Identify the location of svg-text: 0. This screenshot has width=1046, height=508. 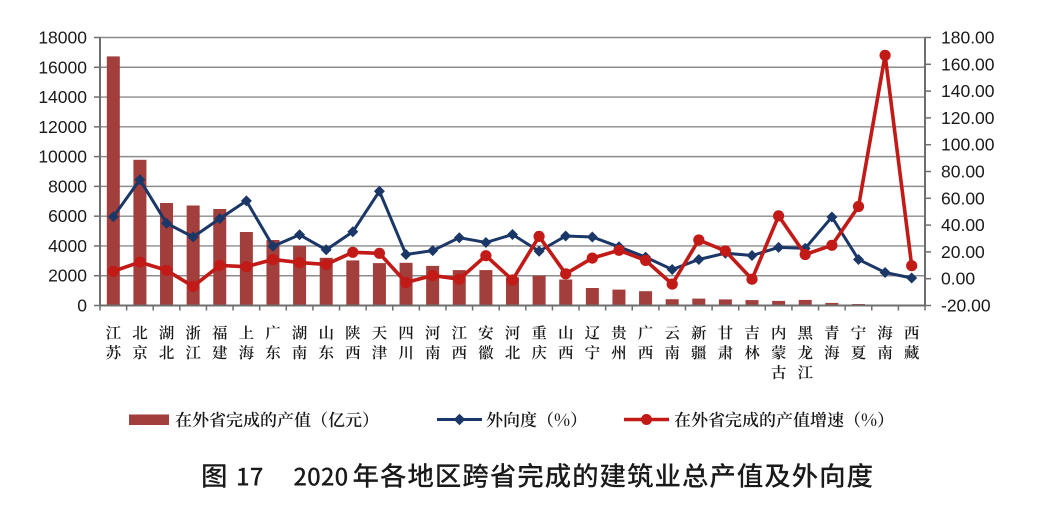
(82, 306).